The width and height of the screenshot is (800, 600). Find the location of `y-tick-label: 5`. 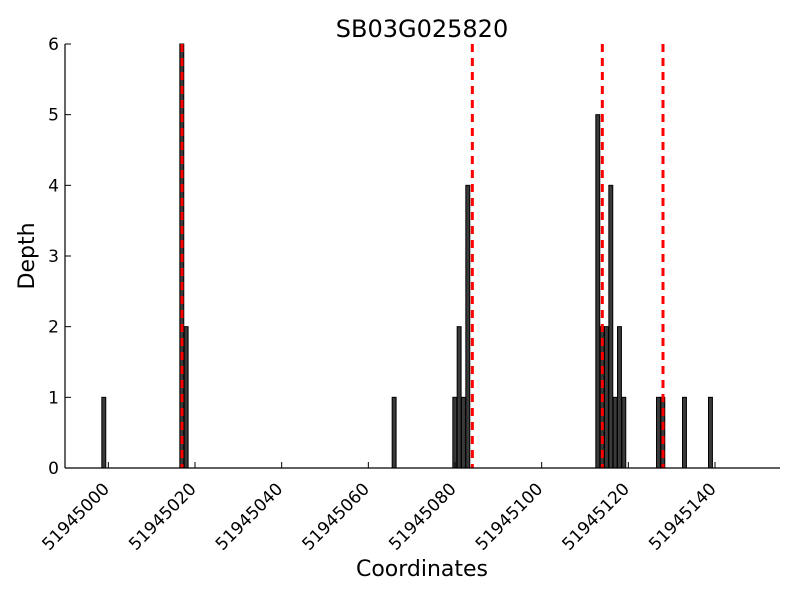

y-tick-label: 5 is located at coordinates (53, 116).